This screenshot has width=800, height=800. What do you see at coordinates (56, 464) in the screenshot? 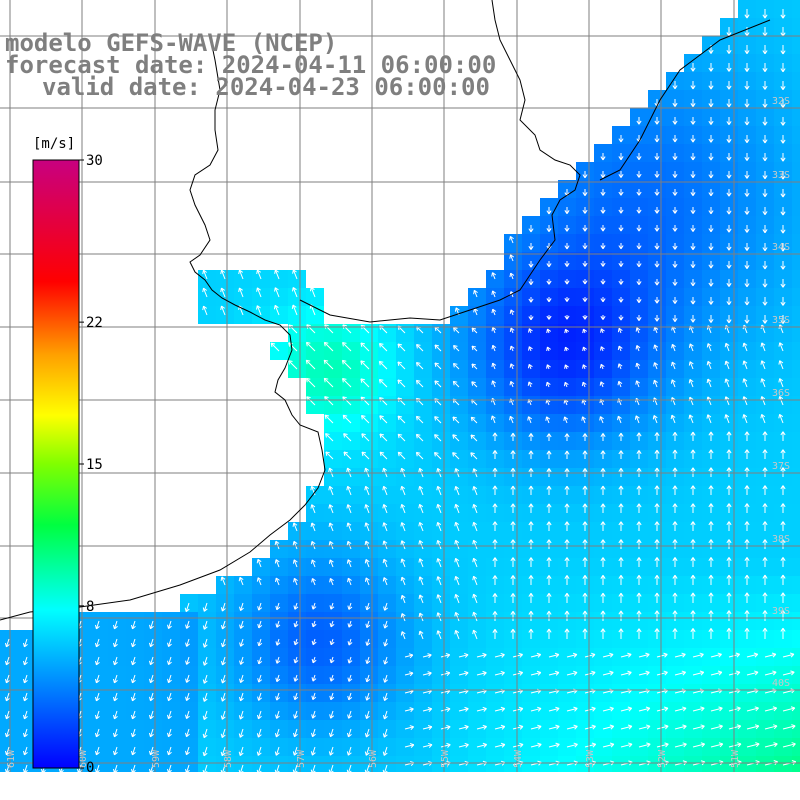
I see `colorbar-ramp` at bounding box center [56, 464].